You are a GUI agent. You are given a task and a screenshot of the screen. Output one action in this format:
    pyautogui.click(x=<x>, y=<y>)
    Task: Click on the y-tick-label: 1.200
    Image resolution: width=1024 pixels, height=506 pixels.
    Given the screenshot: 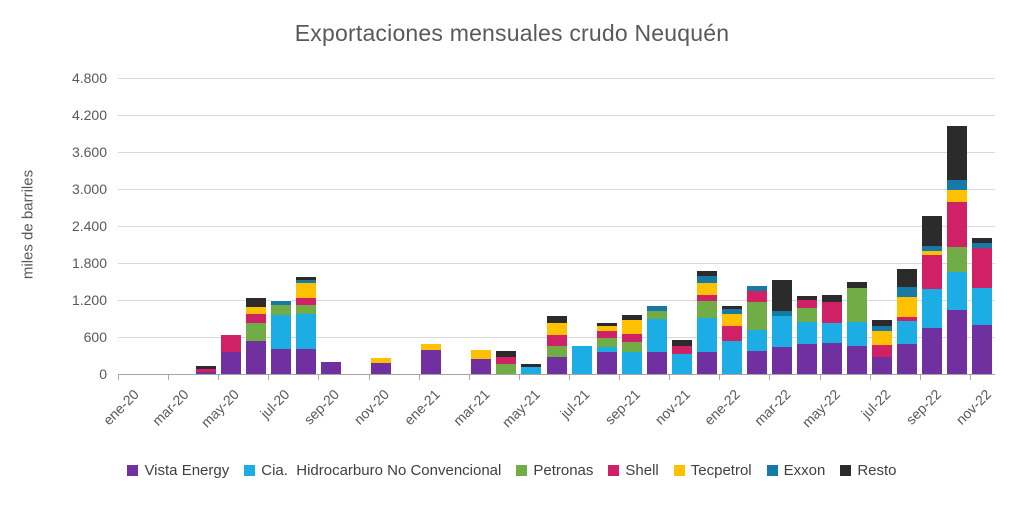 What is the action you would take?
    pyautogui.click(x=89, y=300)
    